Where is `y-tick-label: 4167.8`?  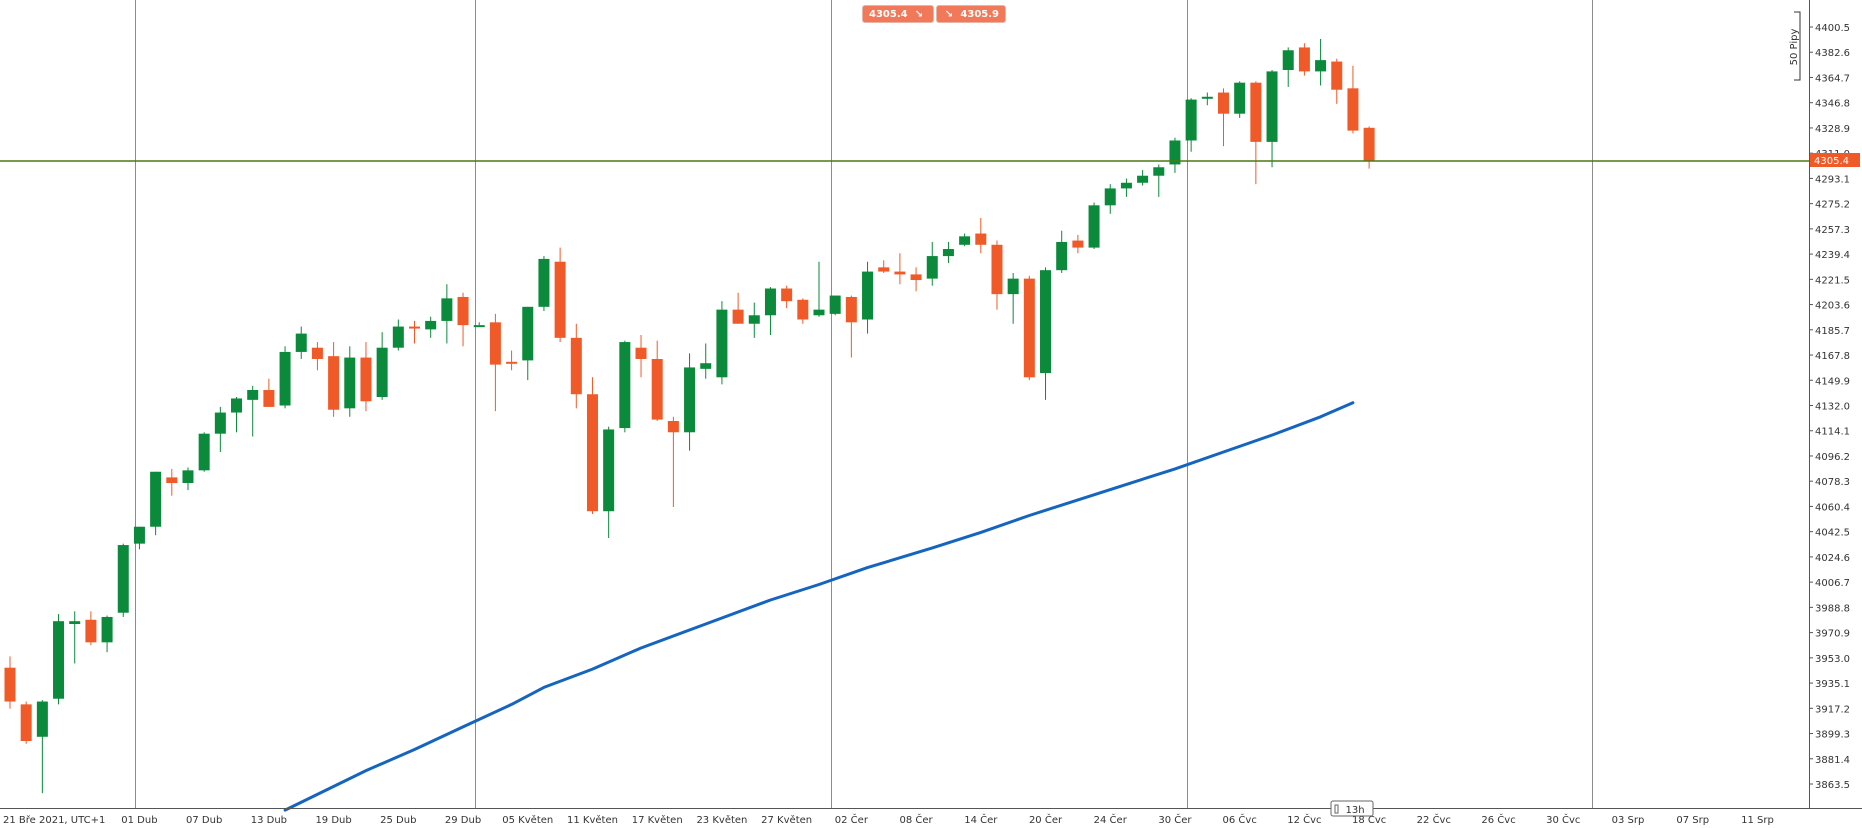
y-tick-label: 4167.8 is located at coordinates (1832, 356).